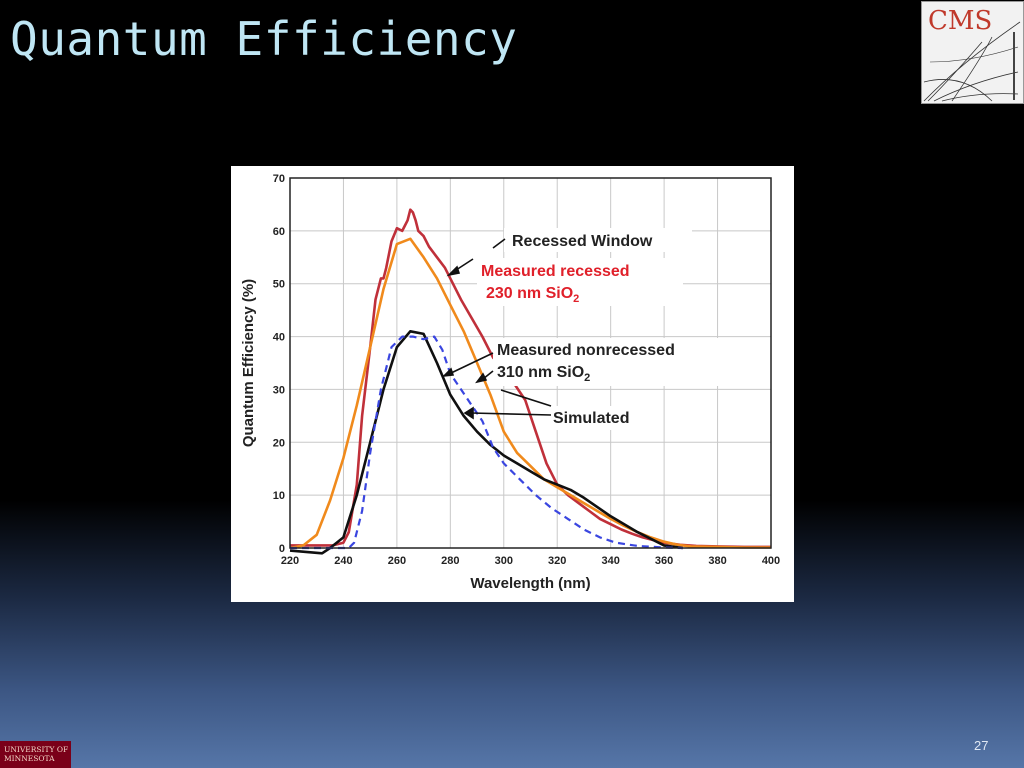  I want to click on annotation-simulated: Simulated, so click(591, 418).